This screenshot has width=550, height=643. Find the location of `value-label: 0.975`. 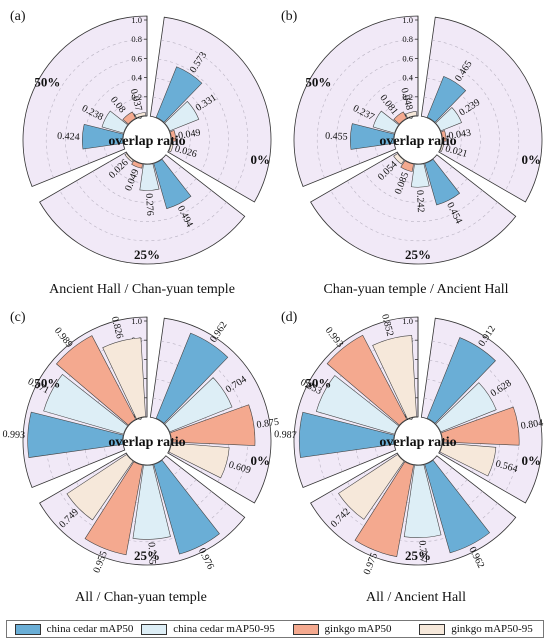

value-label: 0.975 is located at coordinates (371, 563).